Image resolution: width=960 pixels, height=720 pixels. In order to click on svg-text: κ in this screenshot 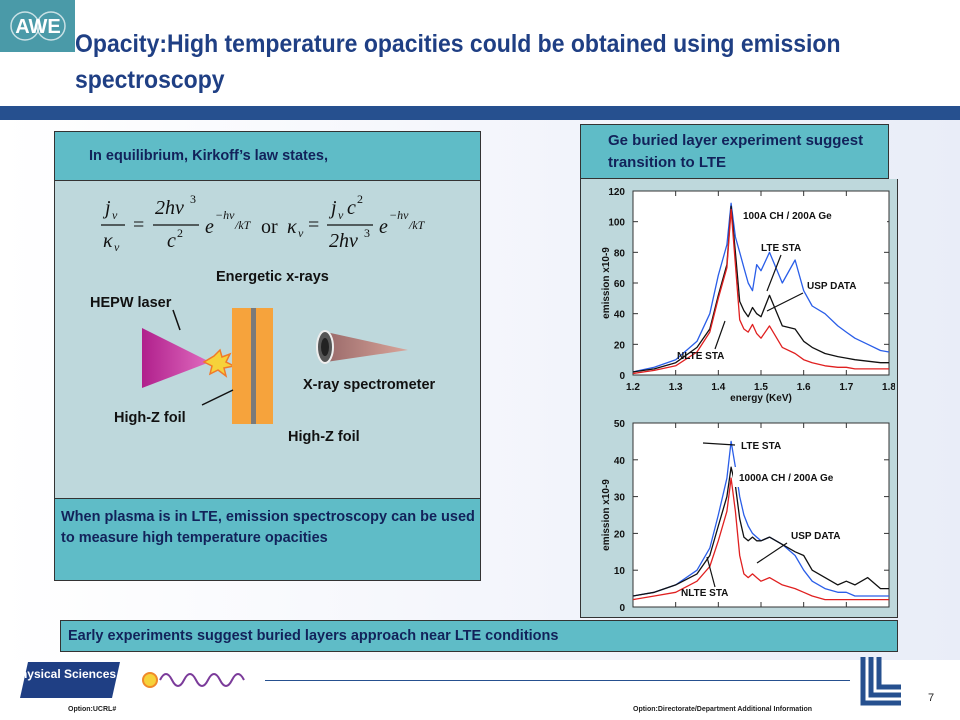, I will do `click(292, 227)`.